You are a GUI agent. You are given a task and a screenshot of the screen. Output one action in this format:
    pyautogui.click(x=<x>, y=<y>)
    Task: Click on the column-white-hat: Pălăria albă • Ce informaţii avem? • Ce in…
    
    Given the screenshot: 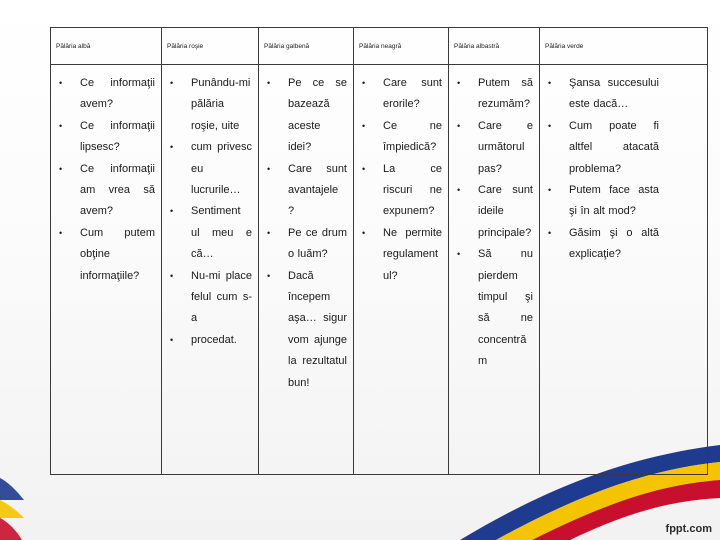 What is the action you would take?
    pyautogui.click(x=106, y=251)
    